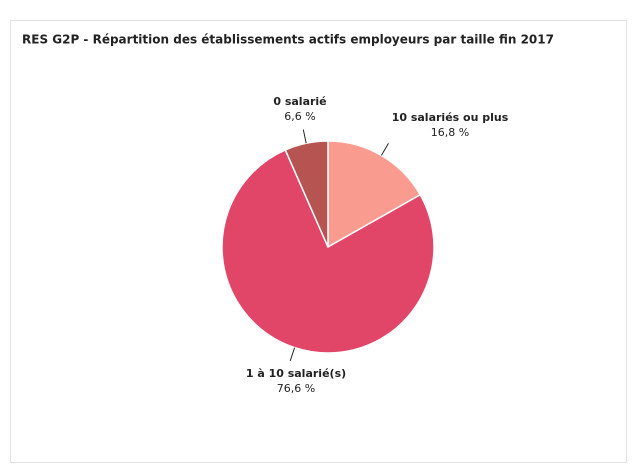  What do you see at coordinates (299, 101) in the screenshot?
I see `slice-label: 0 salarié` at bounding box center [299, 101].